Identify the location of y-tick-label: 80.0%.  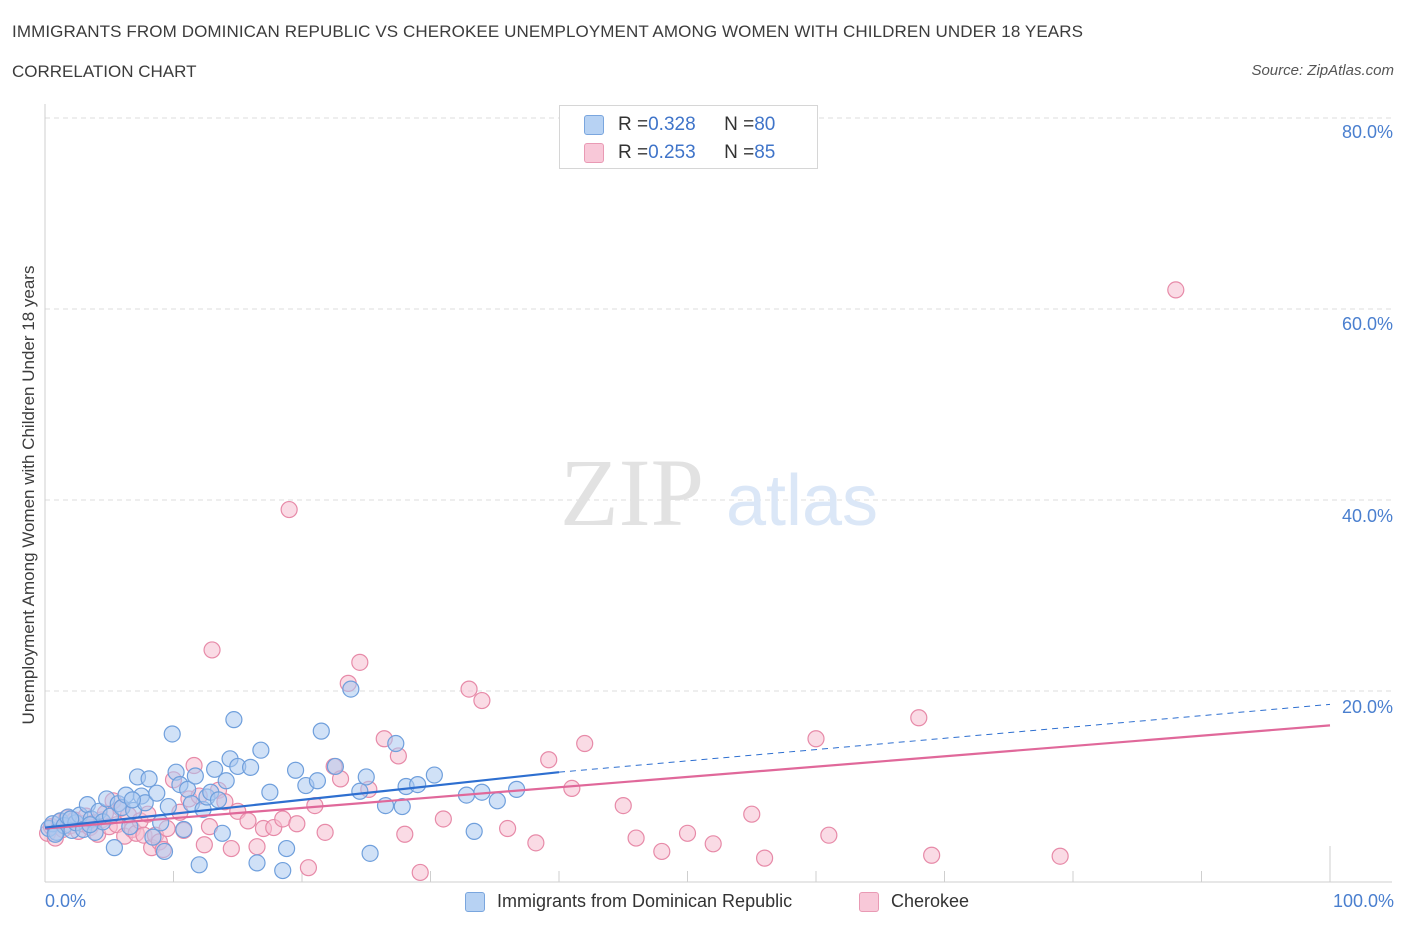
(1367, 132).